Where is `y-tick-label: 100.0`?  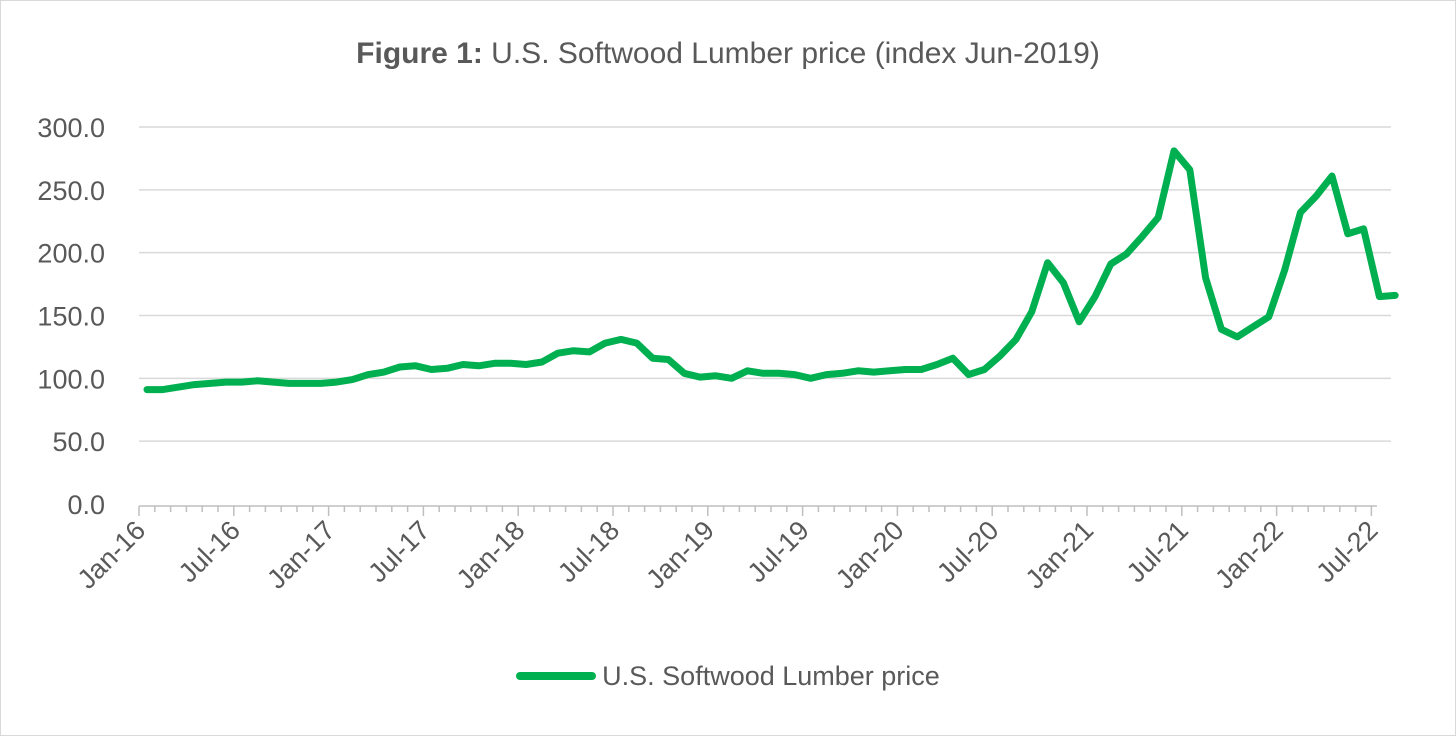 y-tick-label: 100.0 is located at coordinates (71, 379).